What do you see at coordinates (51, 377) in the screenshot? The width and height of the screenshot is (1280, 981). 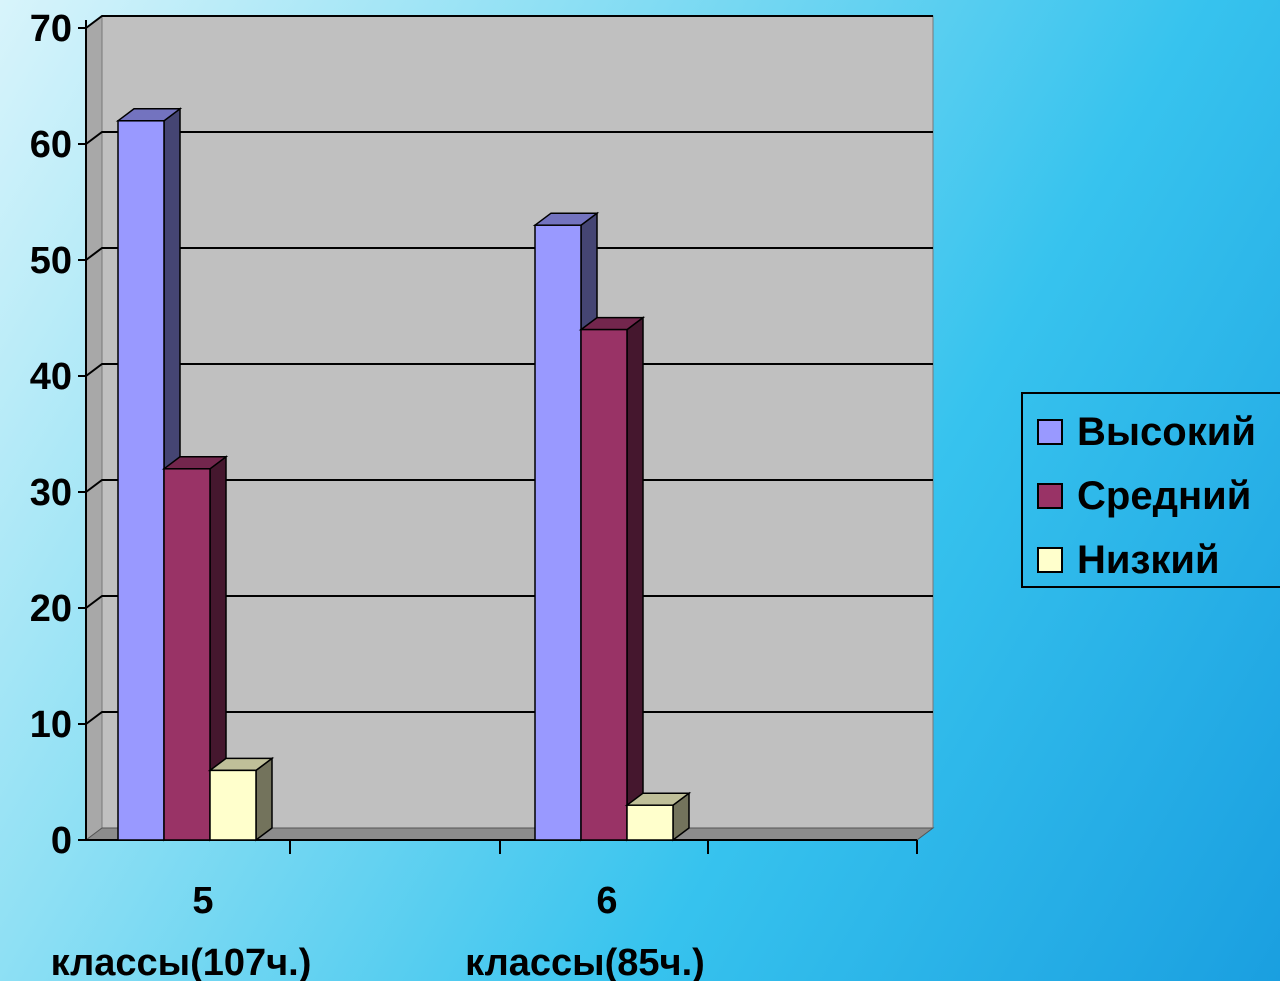 I see `y-tick-label: 40` at bounding box center [51, 377].